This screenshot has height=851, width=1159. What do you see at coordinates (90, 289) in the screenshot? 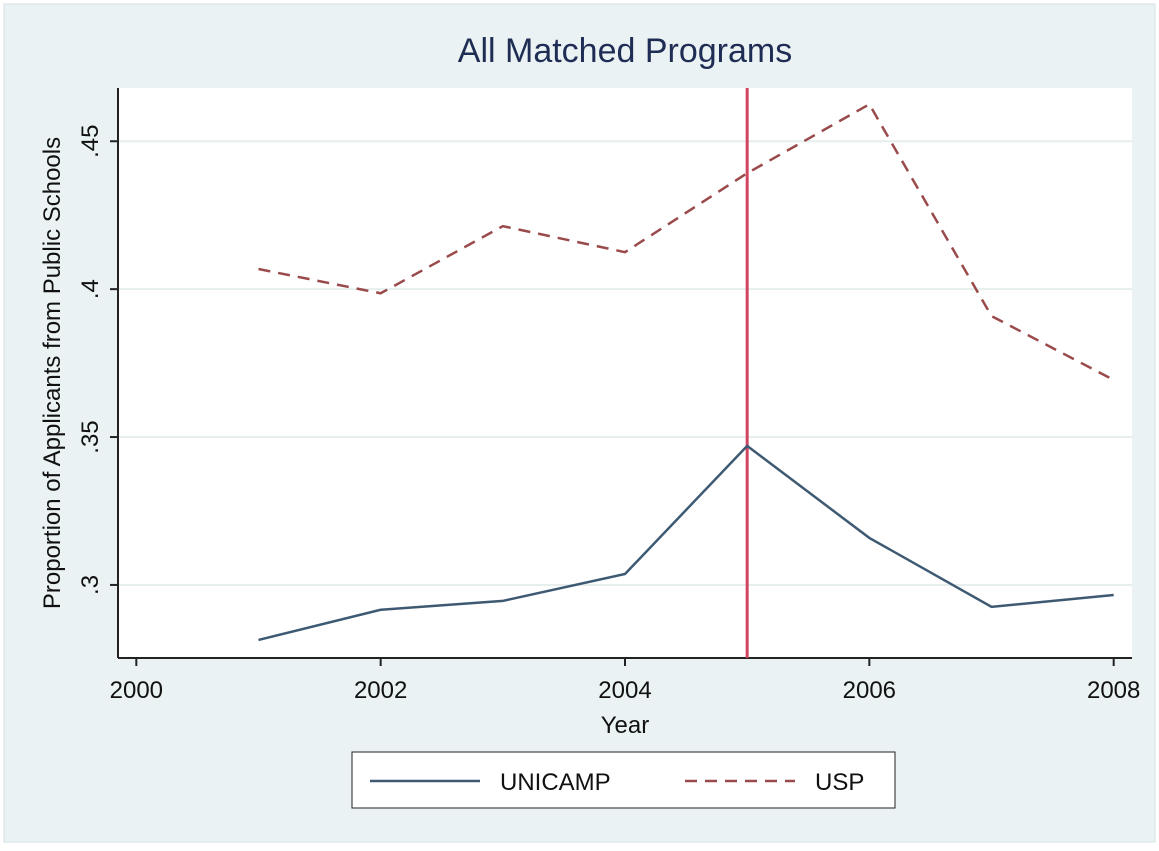
I see `y-tick-label: .4` at bounding box center [90, 289].